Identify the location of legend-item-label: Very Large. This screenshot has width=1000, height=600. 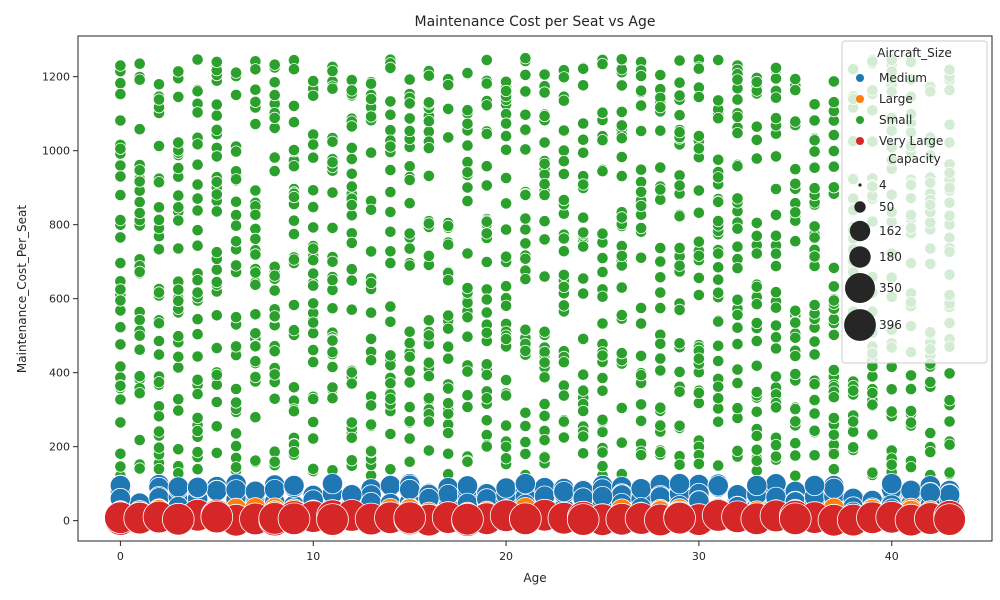
(911, 141).